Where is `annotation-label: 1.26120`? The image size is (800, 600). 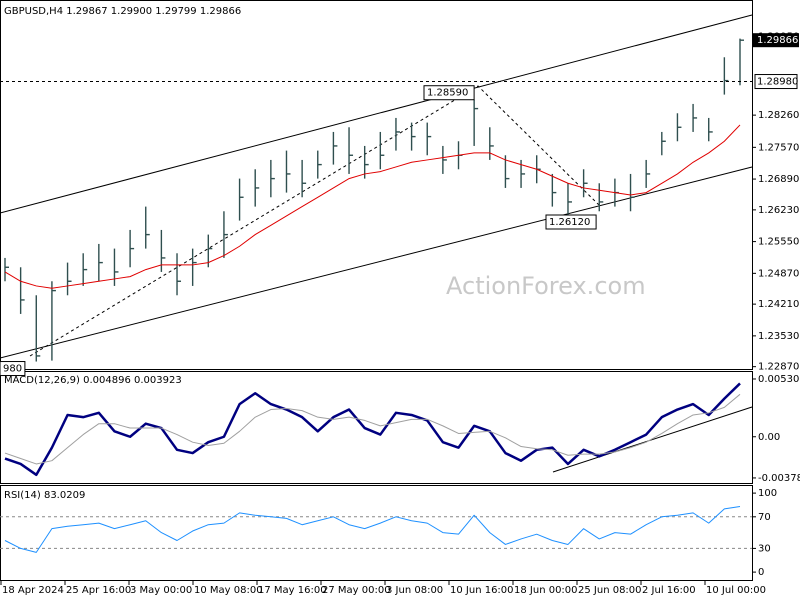 annotation-label: 1.26120 is located at coordinates (569, 222).